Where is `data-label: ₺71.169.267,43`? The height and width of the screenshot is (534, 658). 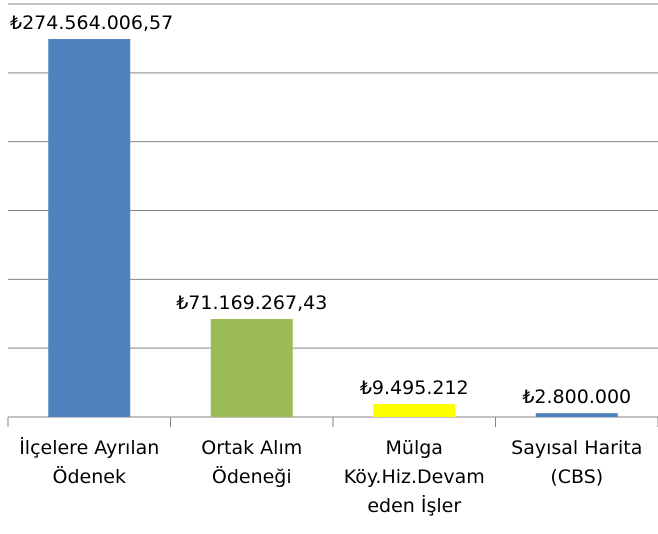 data-label: ₺71.169.267,43 is located at coordinates (251, 303).